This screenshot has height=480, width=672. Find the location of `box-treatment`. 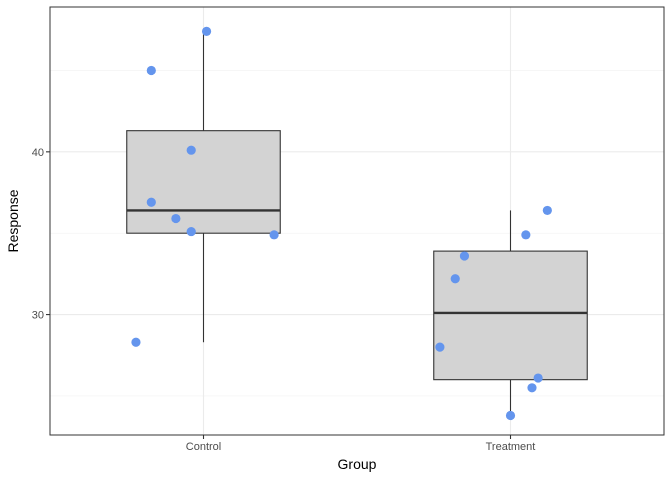

box-treatment is located at coordinates (510, 313).